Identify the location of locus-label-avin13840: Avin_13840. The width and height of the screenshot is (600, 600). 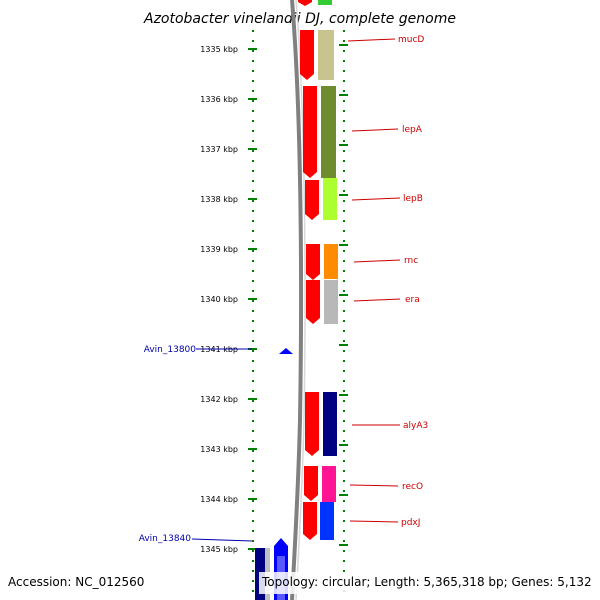
(165, 539).